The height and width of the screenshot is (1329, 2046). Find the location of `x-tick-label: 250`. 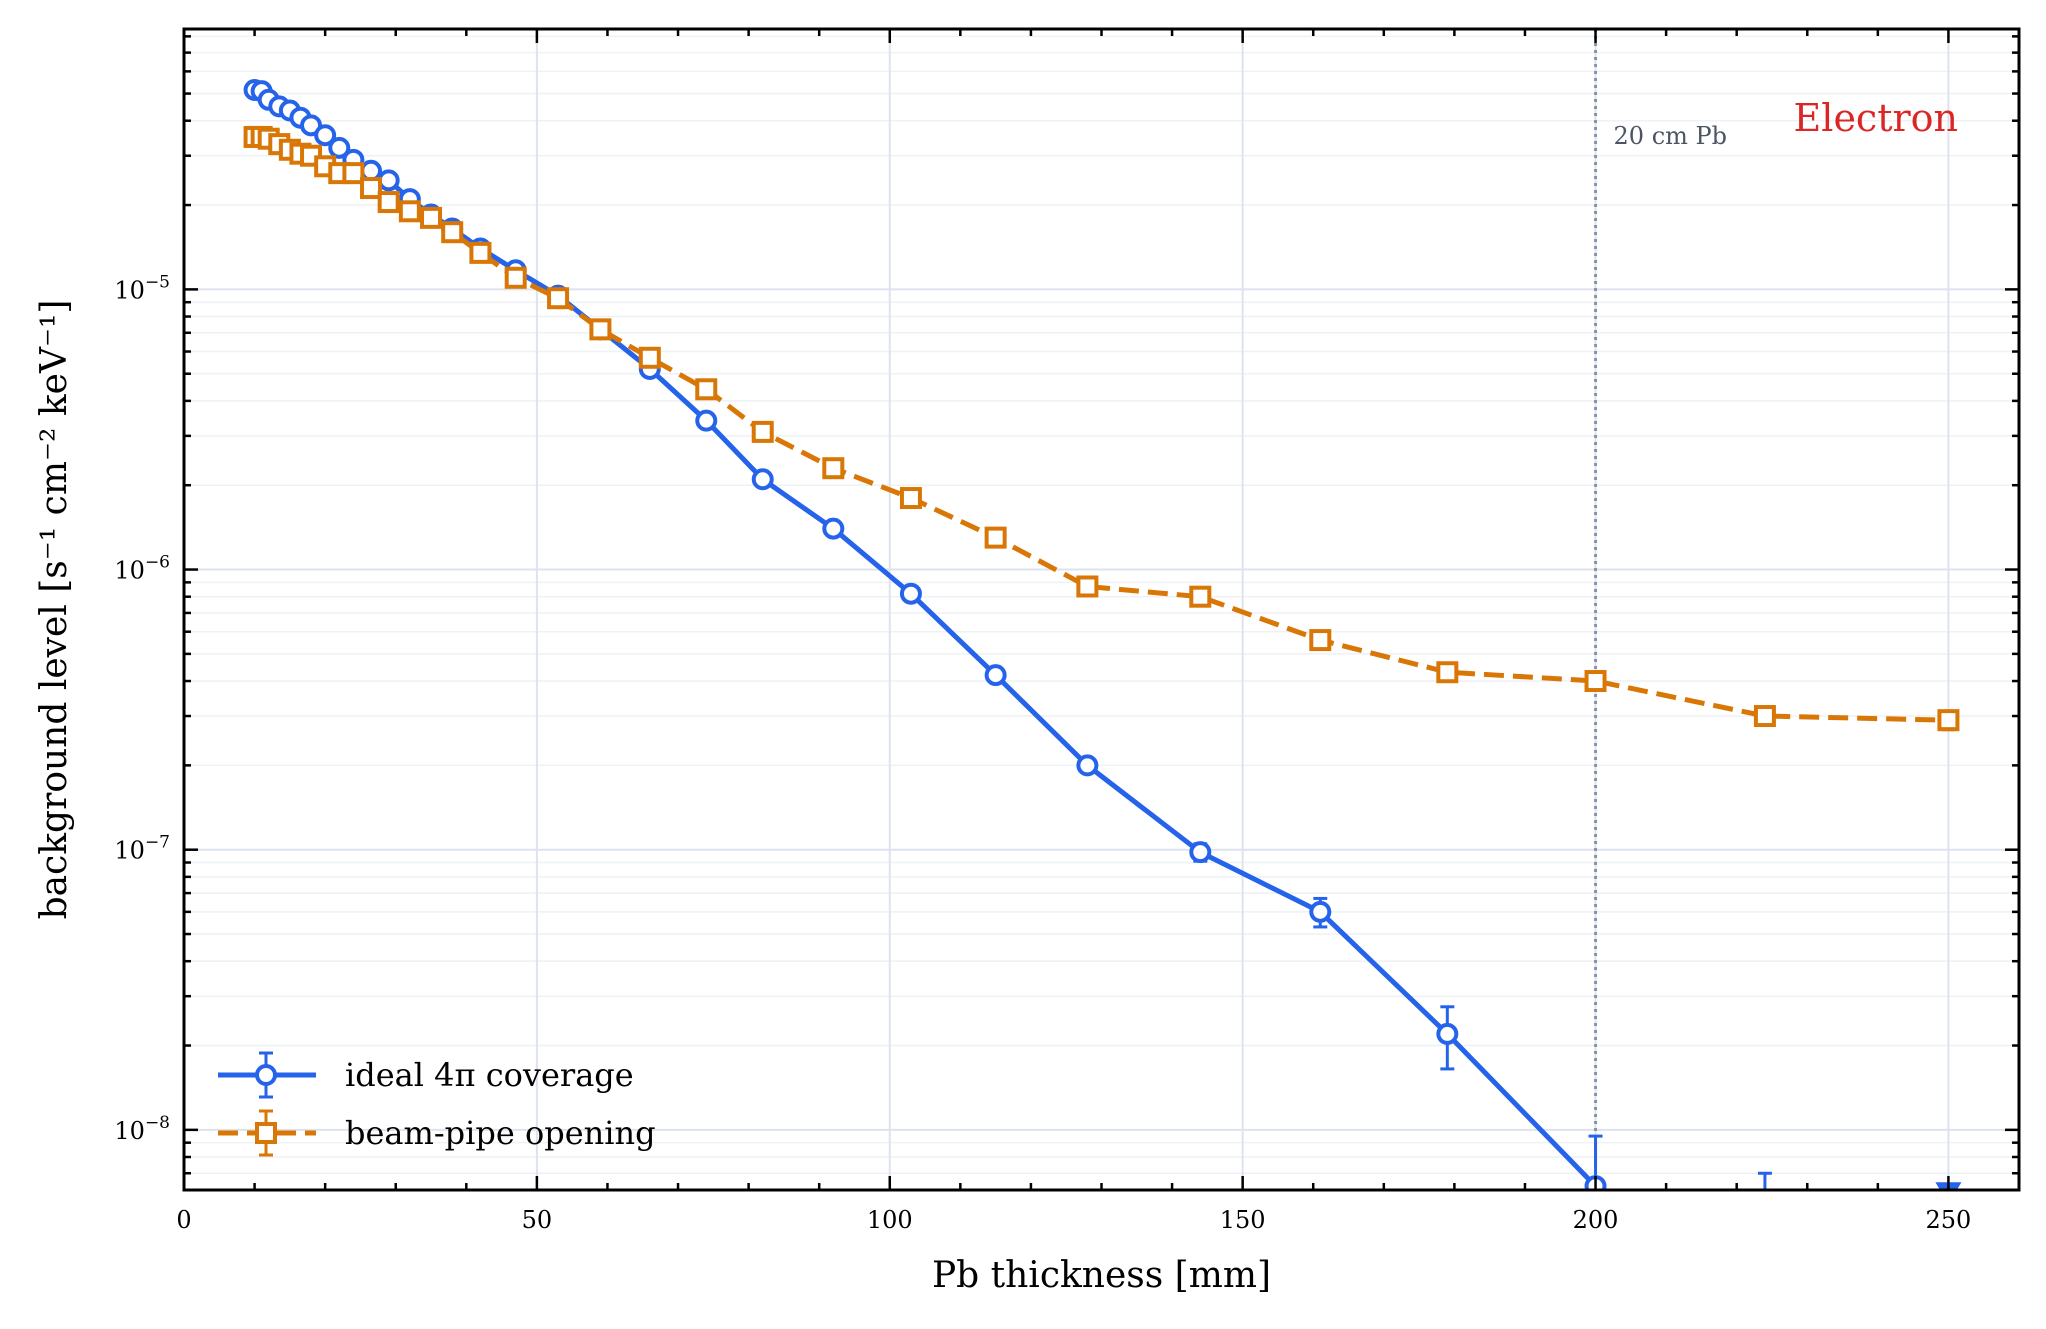

x-tick-label: 250 is located at coordinates (1949, 1220).